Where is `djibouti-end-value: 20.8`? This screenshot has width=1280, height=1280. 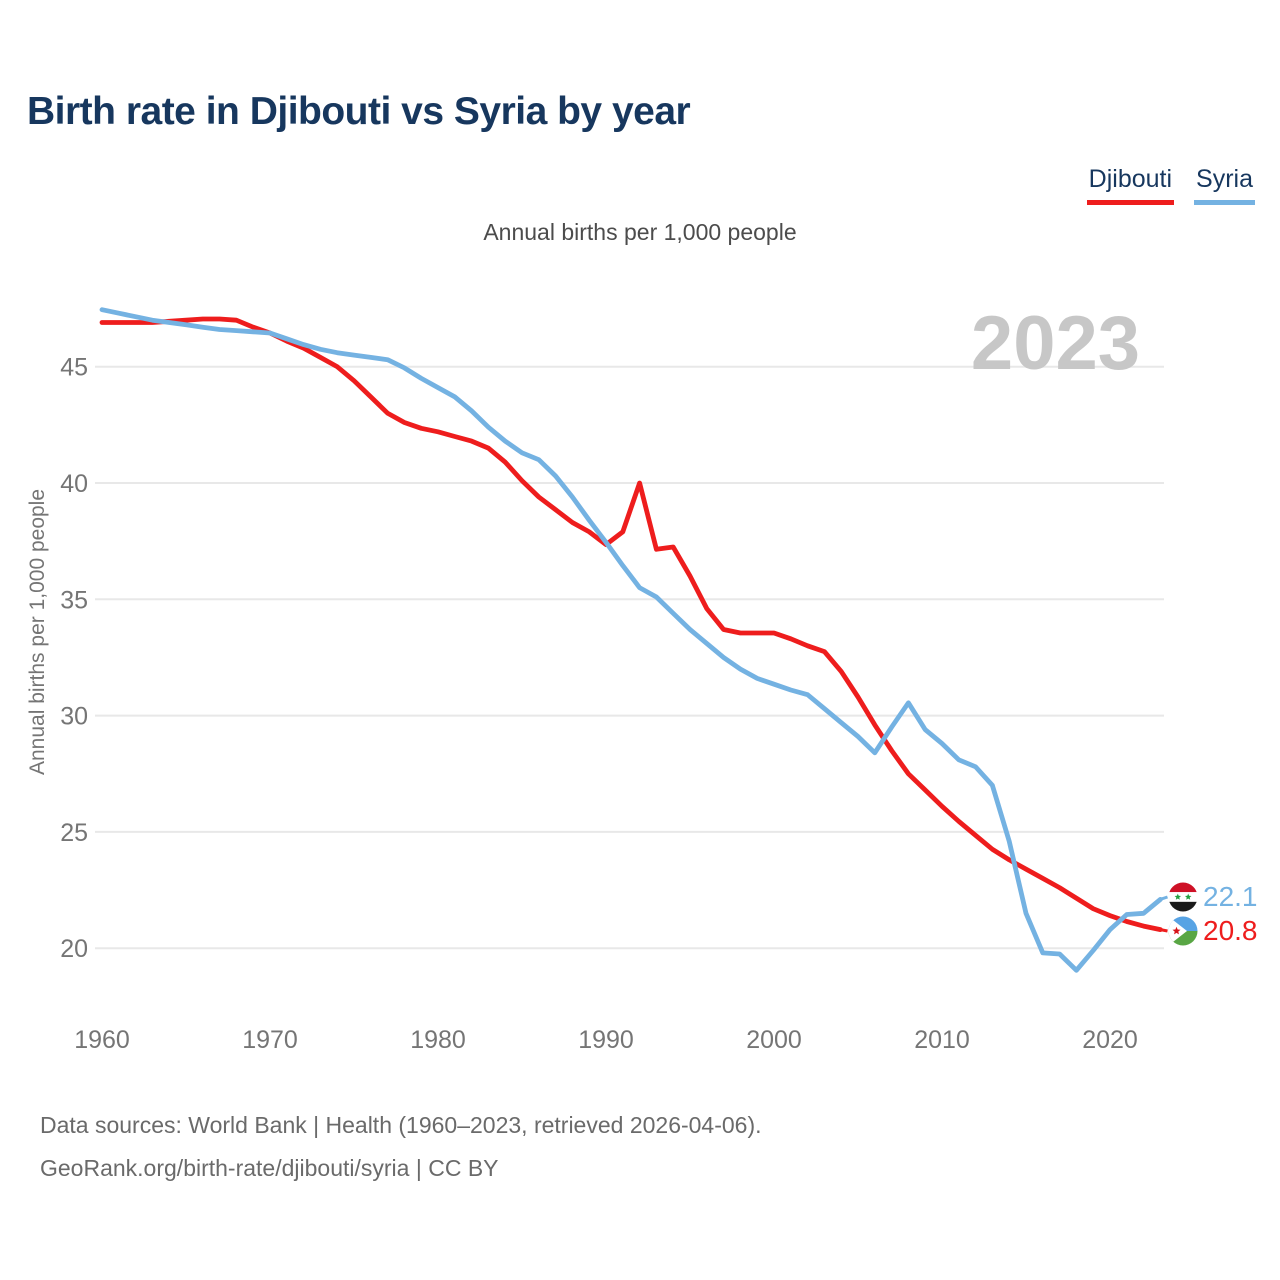 djibouti-end-value: 20.8 is located at coordinates (1230, 930).